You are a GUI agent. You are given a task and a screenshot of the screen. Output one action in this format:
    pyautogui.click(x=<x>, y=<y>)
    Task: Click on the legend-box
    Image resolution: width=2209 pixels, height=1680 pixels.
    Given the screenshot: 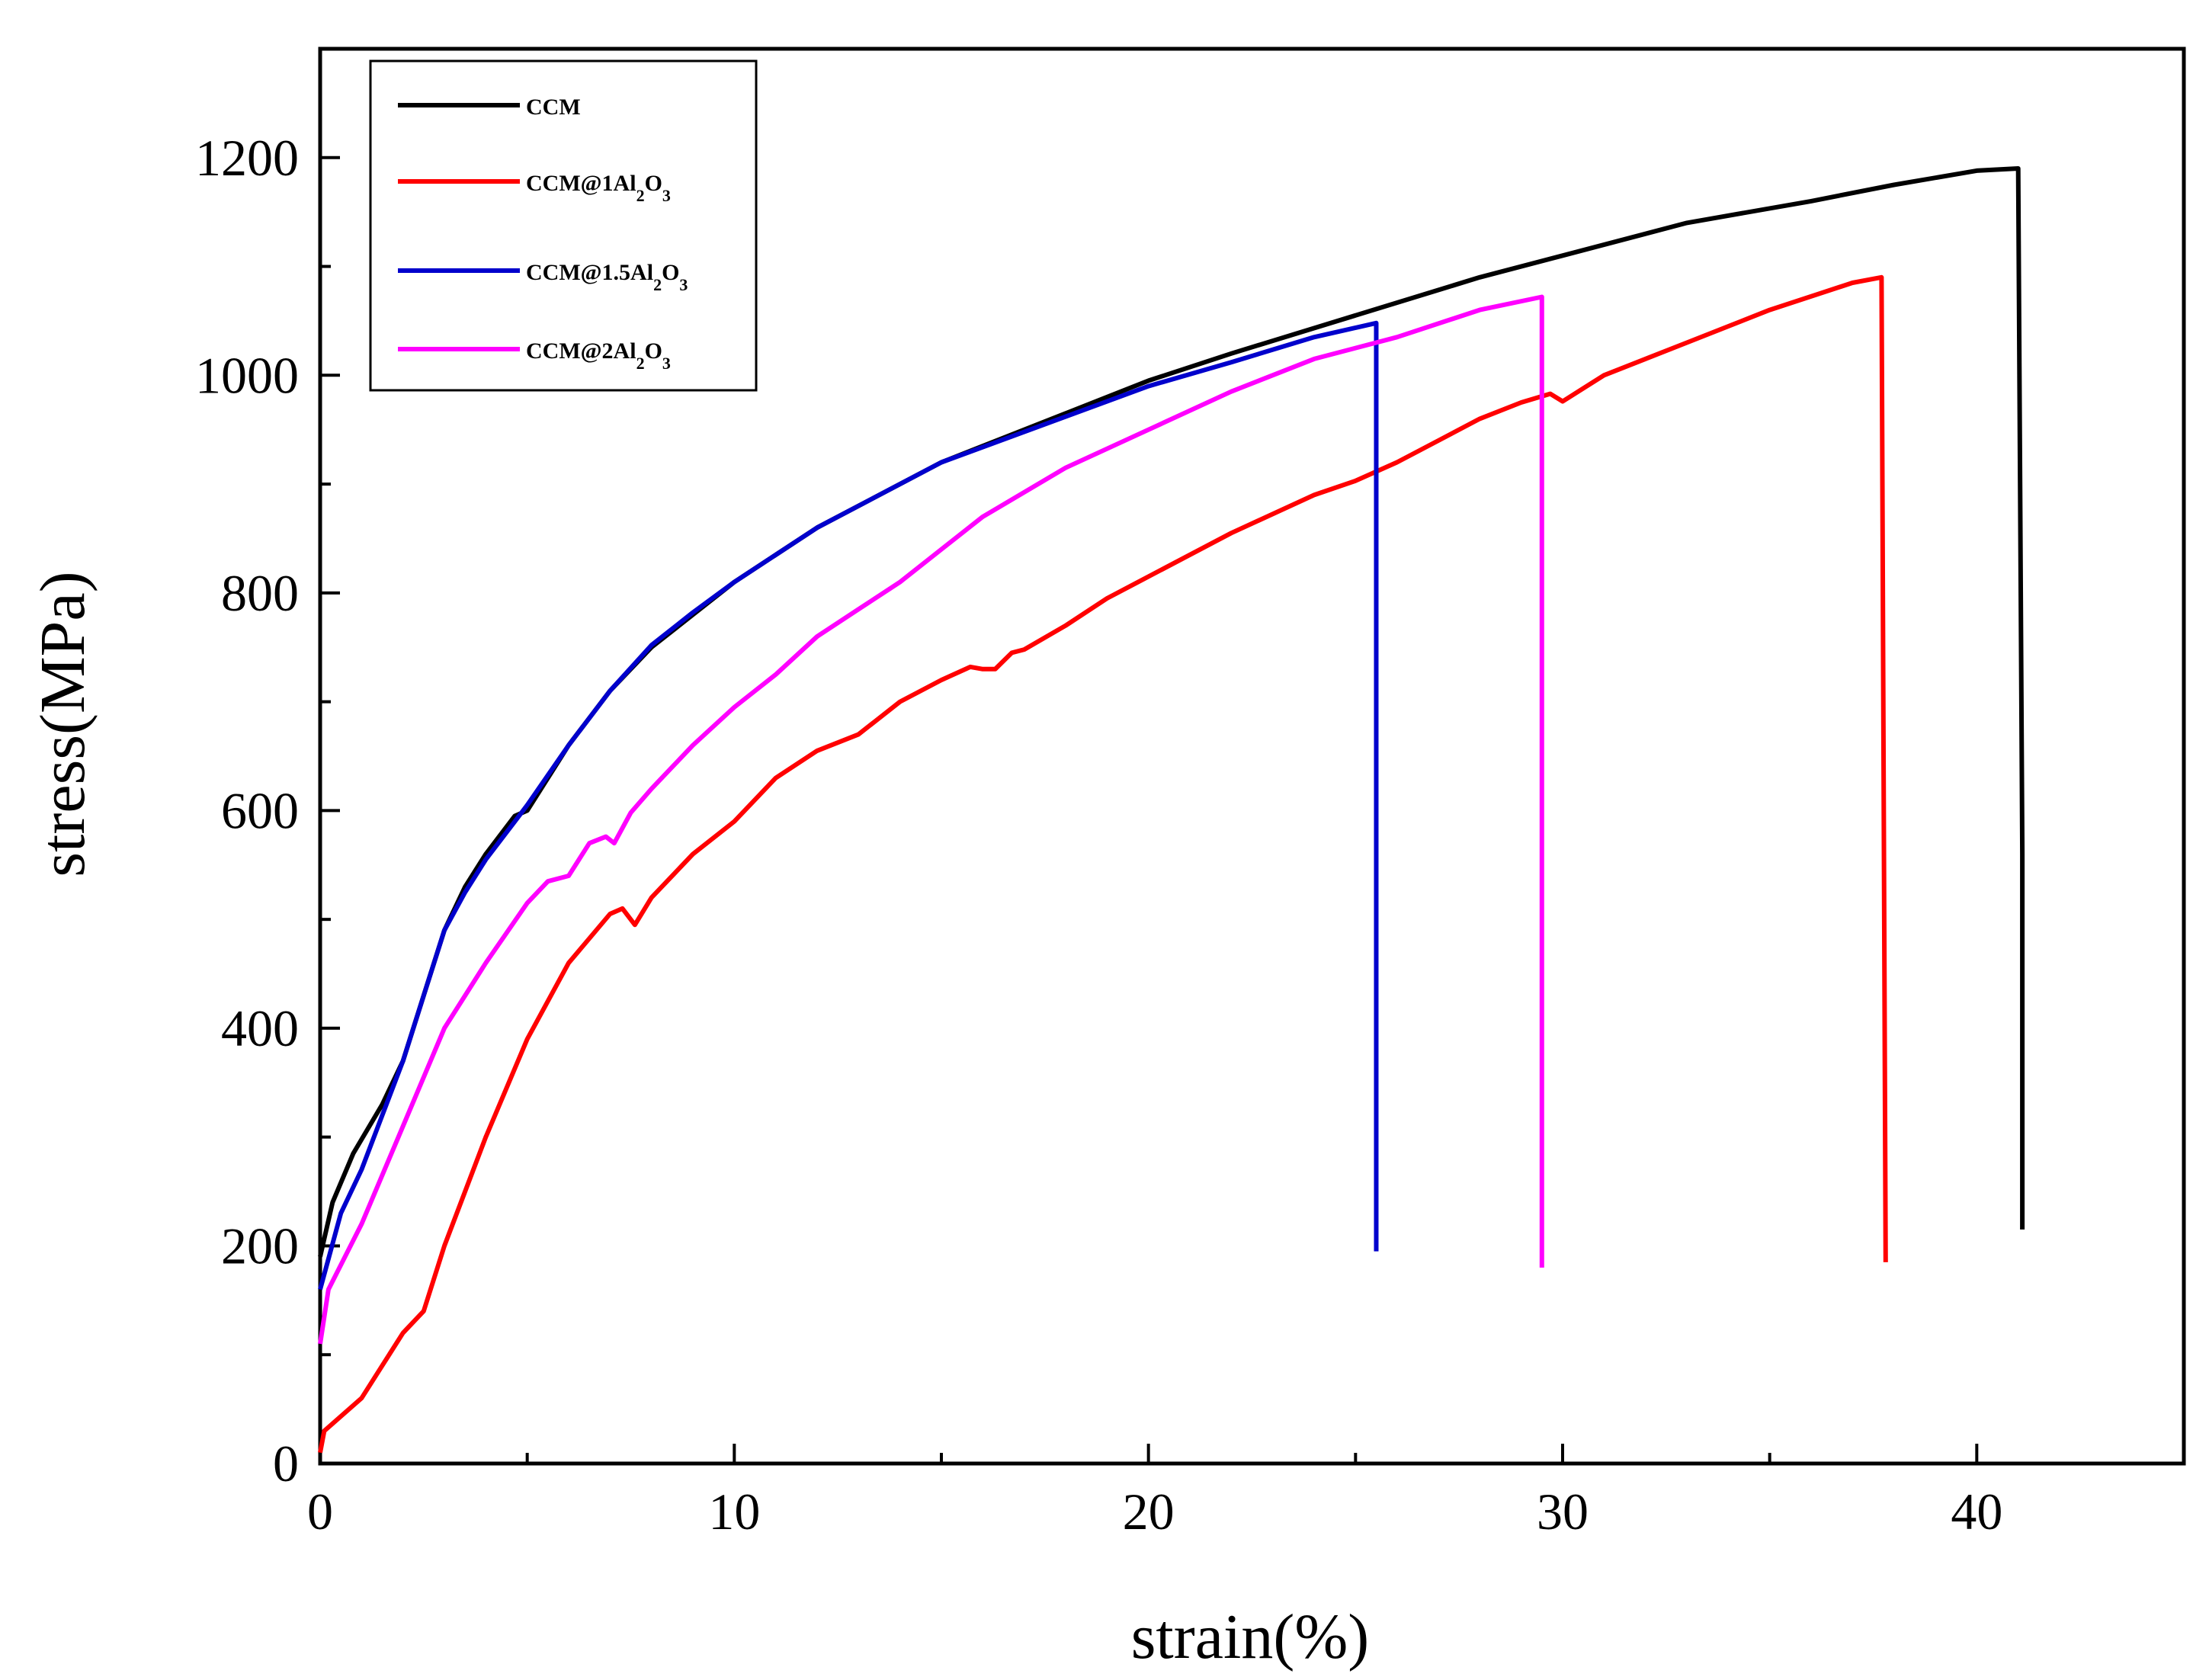 What is the action you would take?
    pyautogui.click(x=563, y=225)
    